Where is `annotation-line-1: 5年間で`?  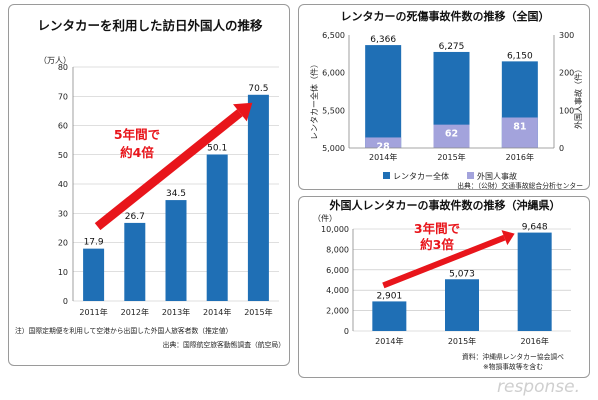 annotation-line-1: 5年間で is located at coordinates (137, 134).